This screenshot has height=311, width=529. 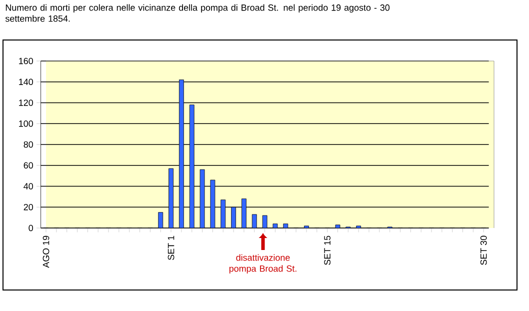 I want to click on y-tick-label: 40, so click(x=29, y=186).